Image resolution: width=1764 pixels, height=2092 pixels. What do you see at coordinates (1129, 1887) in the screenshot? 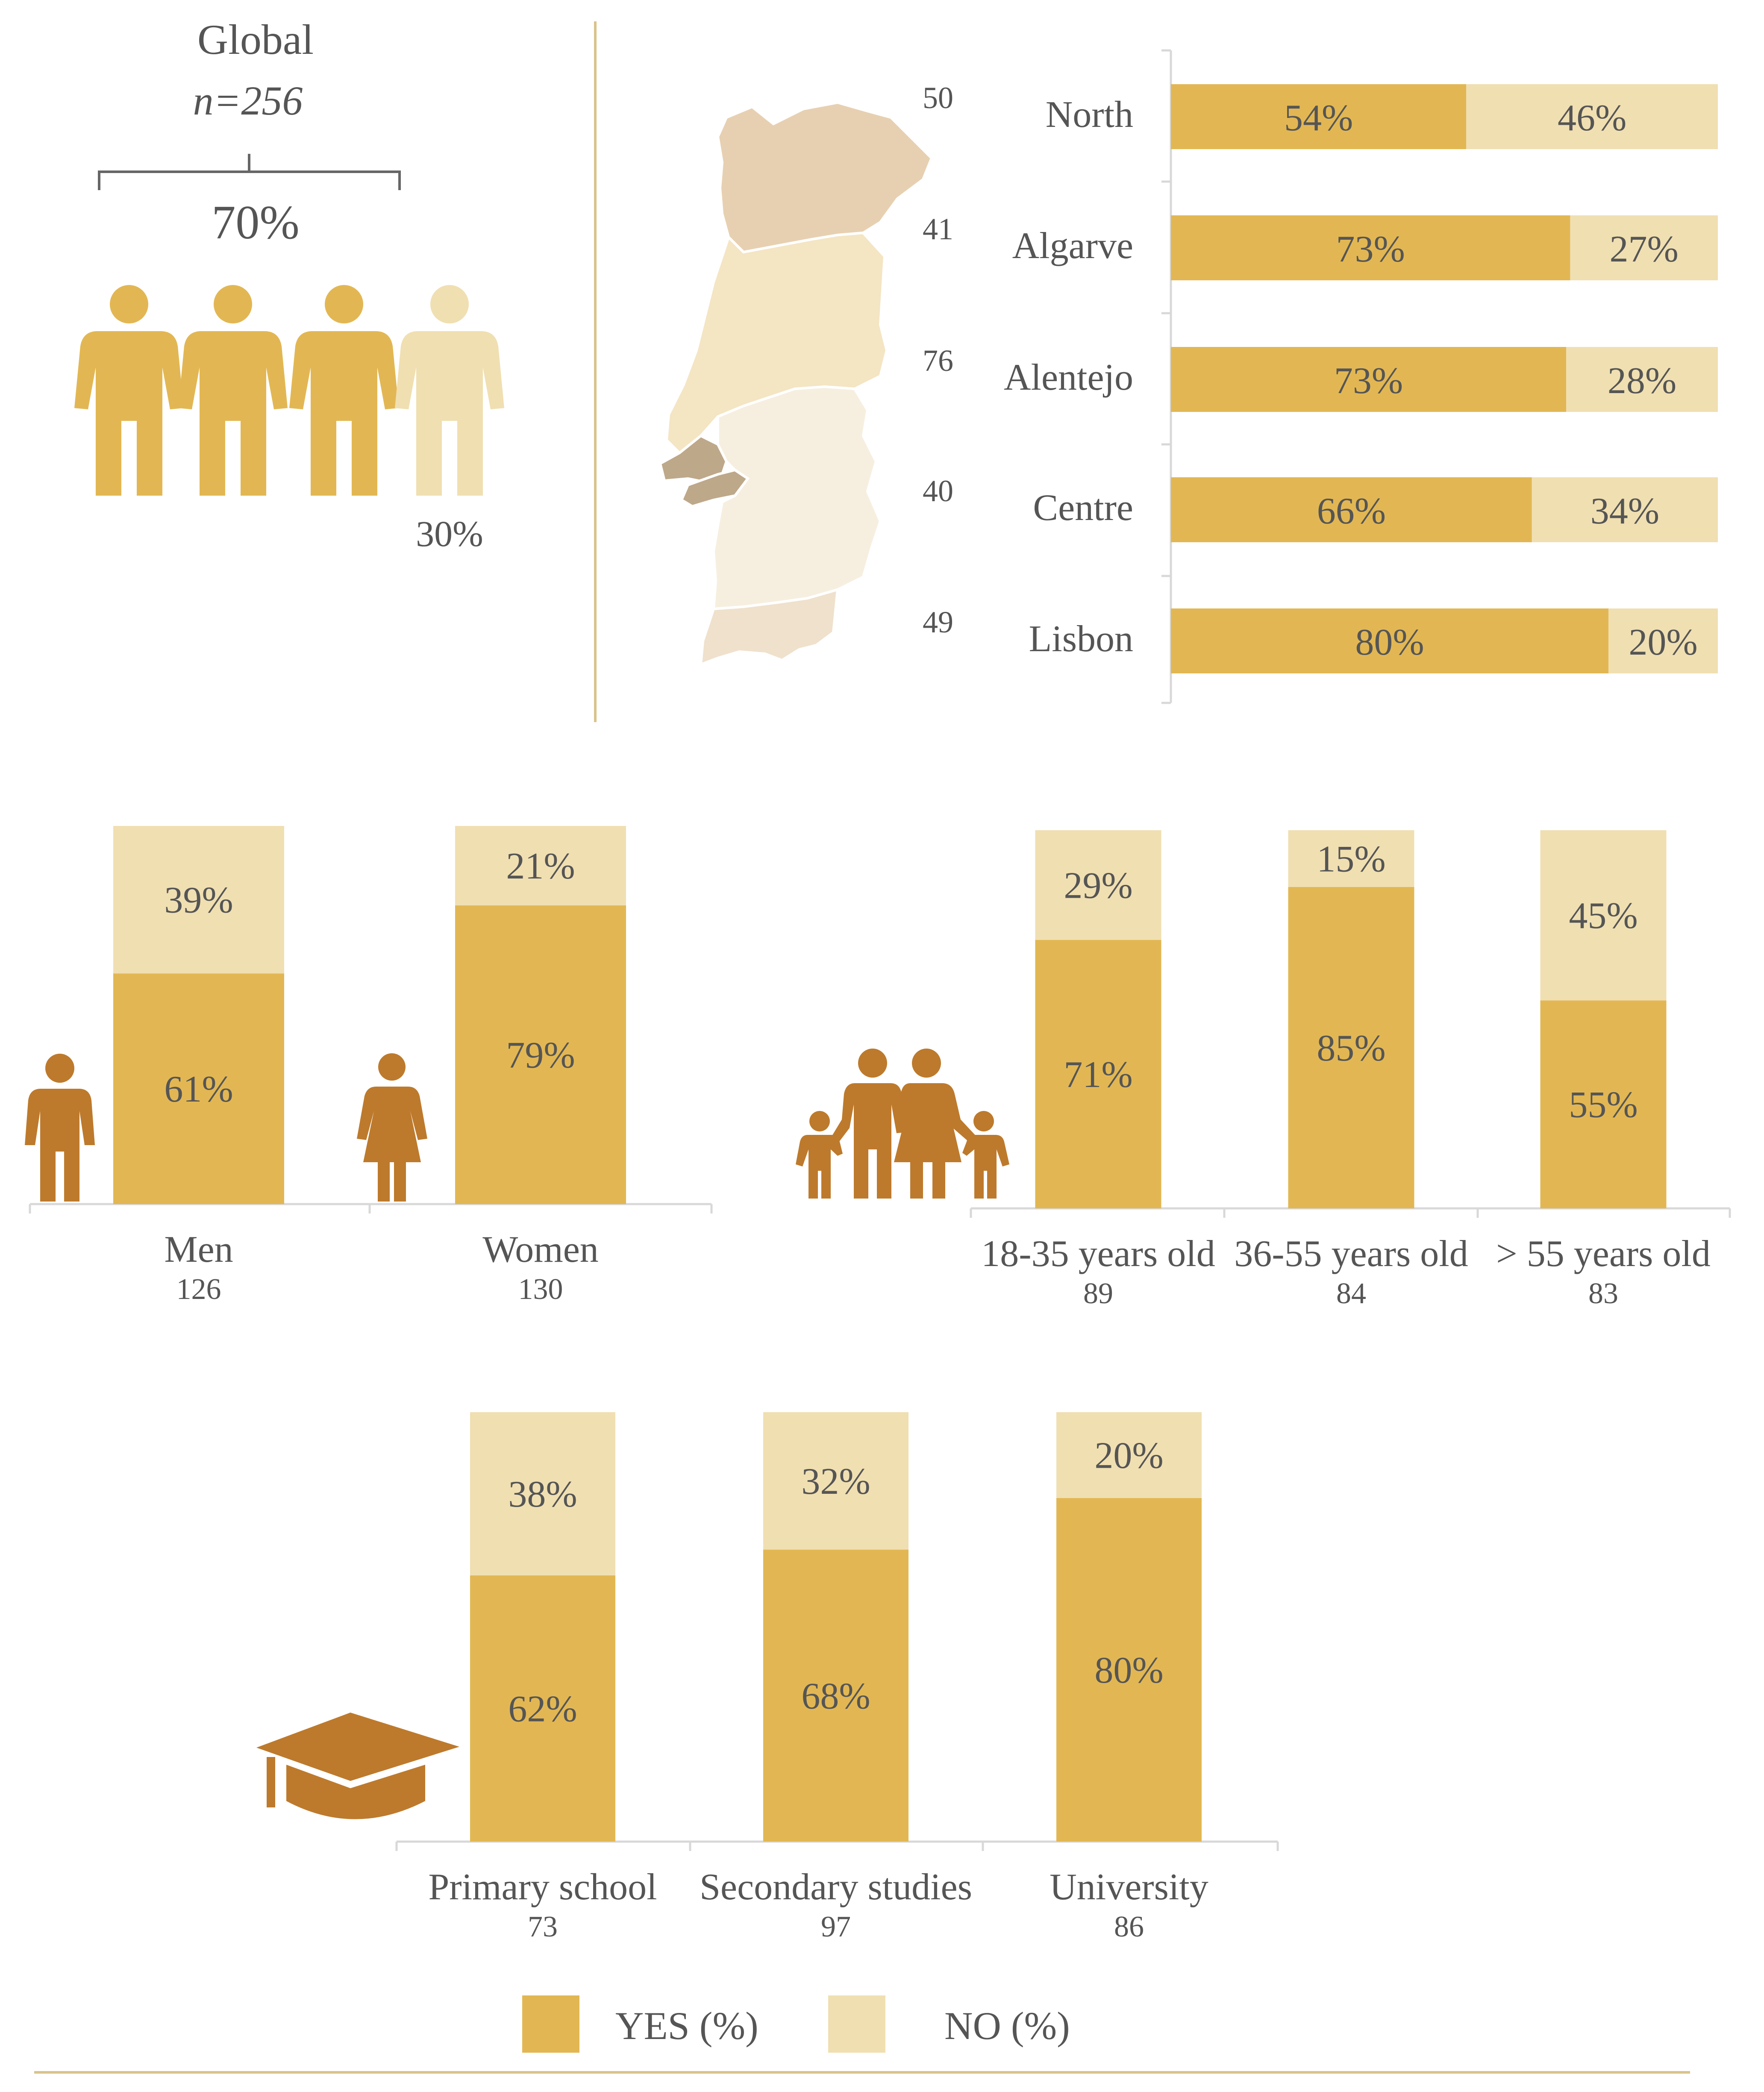
I see `category-label: University` at bounding box center [1129, 1887].